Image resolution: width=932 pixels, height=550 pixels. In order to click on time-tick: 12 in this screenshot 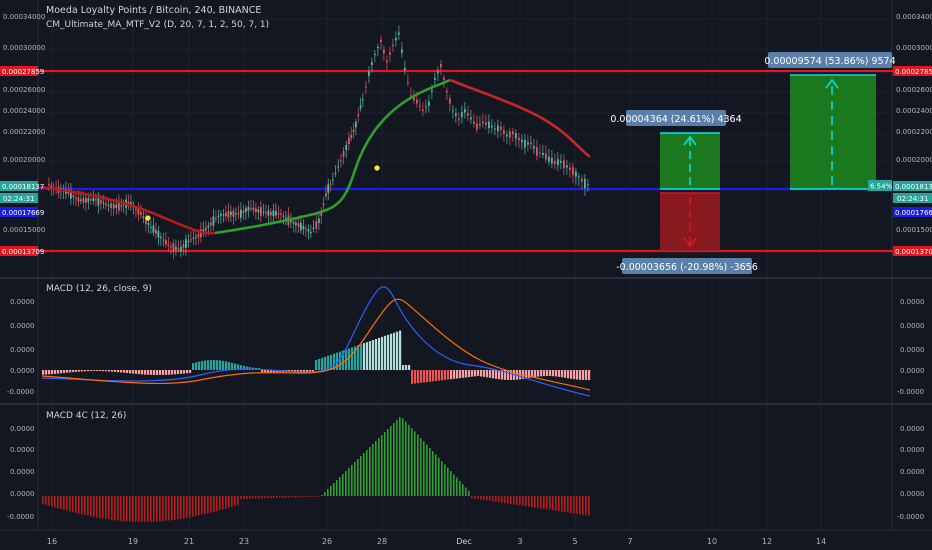, I will do `click(767, 541)`.